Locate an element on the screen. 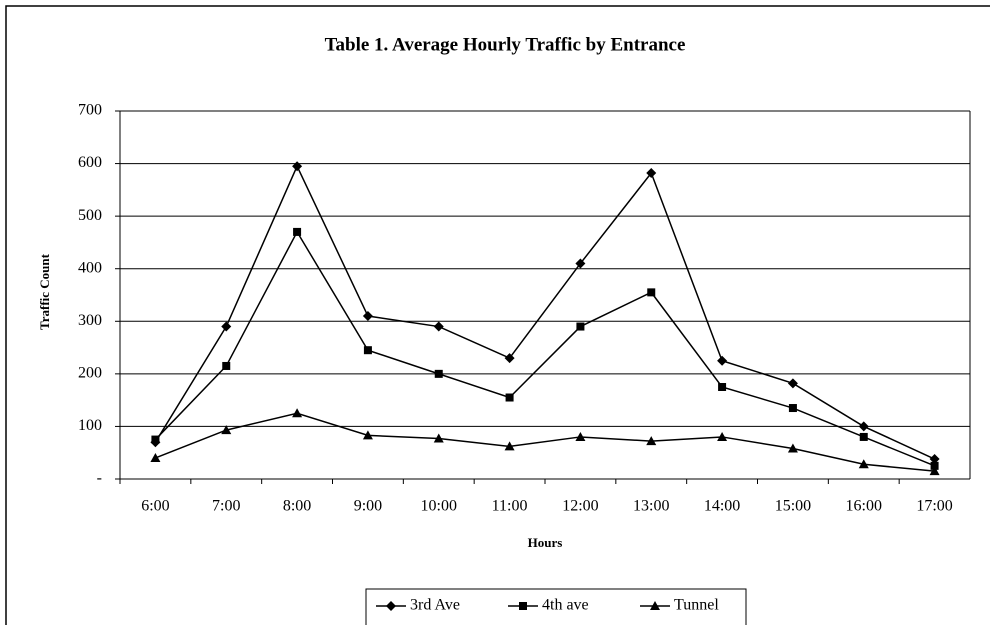 The height and width of the screenshot is (625, 990). y-tick-label: 300 is located at coordinates (90, 320).